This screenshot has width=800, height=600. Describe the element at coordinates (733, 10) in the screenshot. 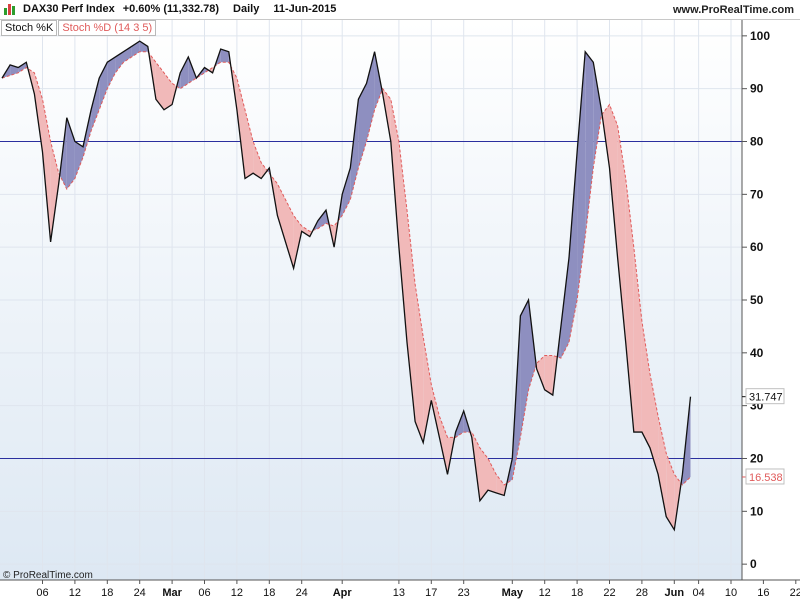

I see `site-link: www.ProRealTime.com` at that location.